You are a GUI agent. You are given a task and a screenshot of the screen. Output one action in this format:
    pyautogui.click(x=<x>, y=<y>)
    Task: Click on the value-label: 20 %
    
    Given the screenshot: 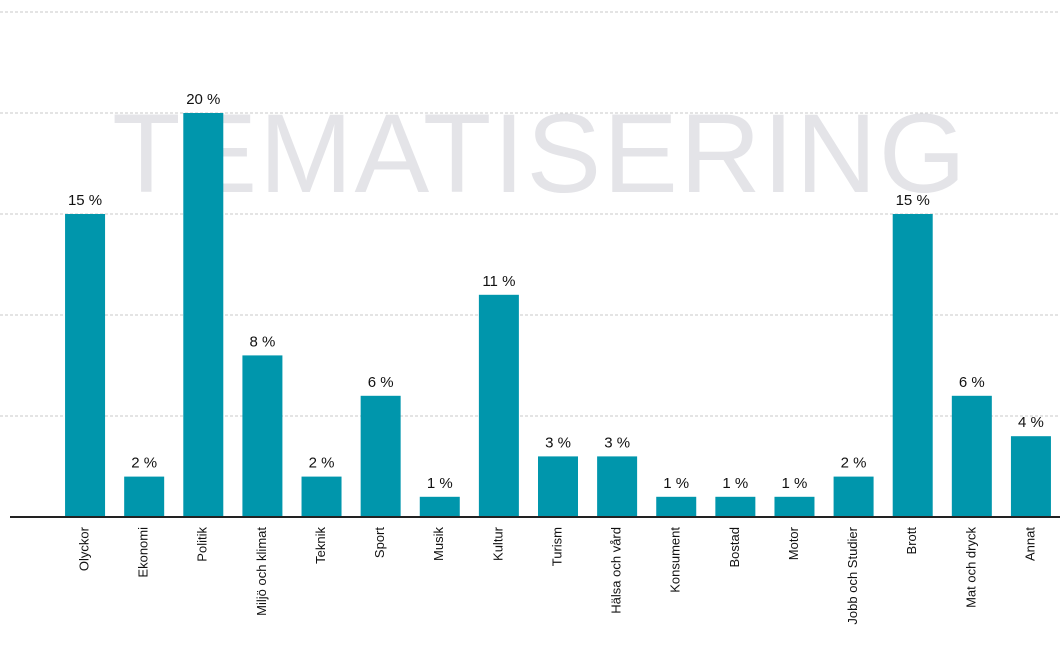 What is the action you would take?
    pyautogui.click(x=203, y=99)
    